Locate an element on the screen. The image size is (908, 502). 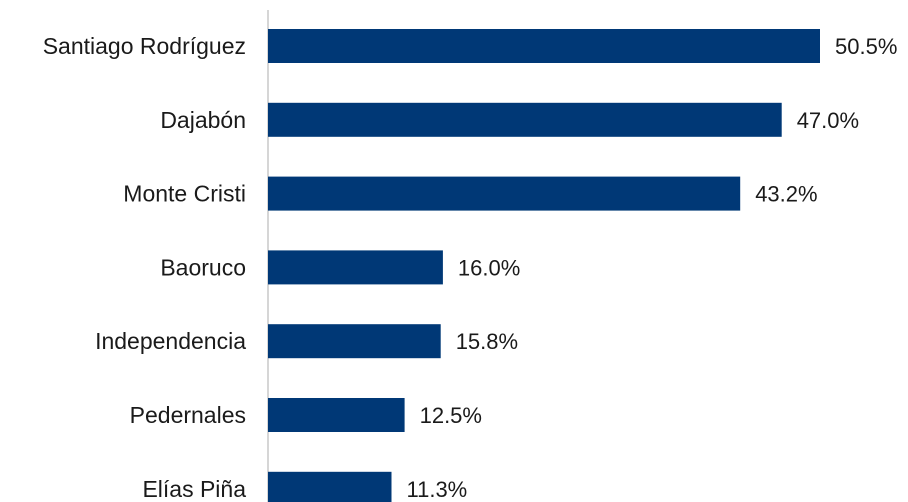
category-label: Independencia is located at coordinates (170, 341).